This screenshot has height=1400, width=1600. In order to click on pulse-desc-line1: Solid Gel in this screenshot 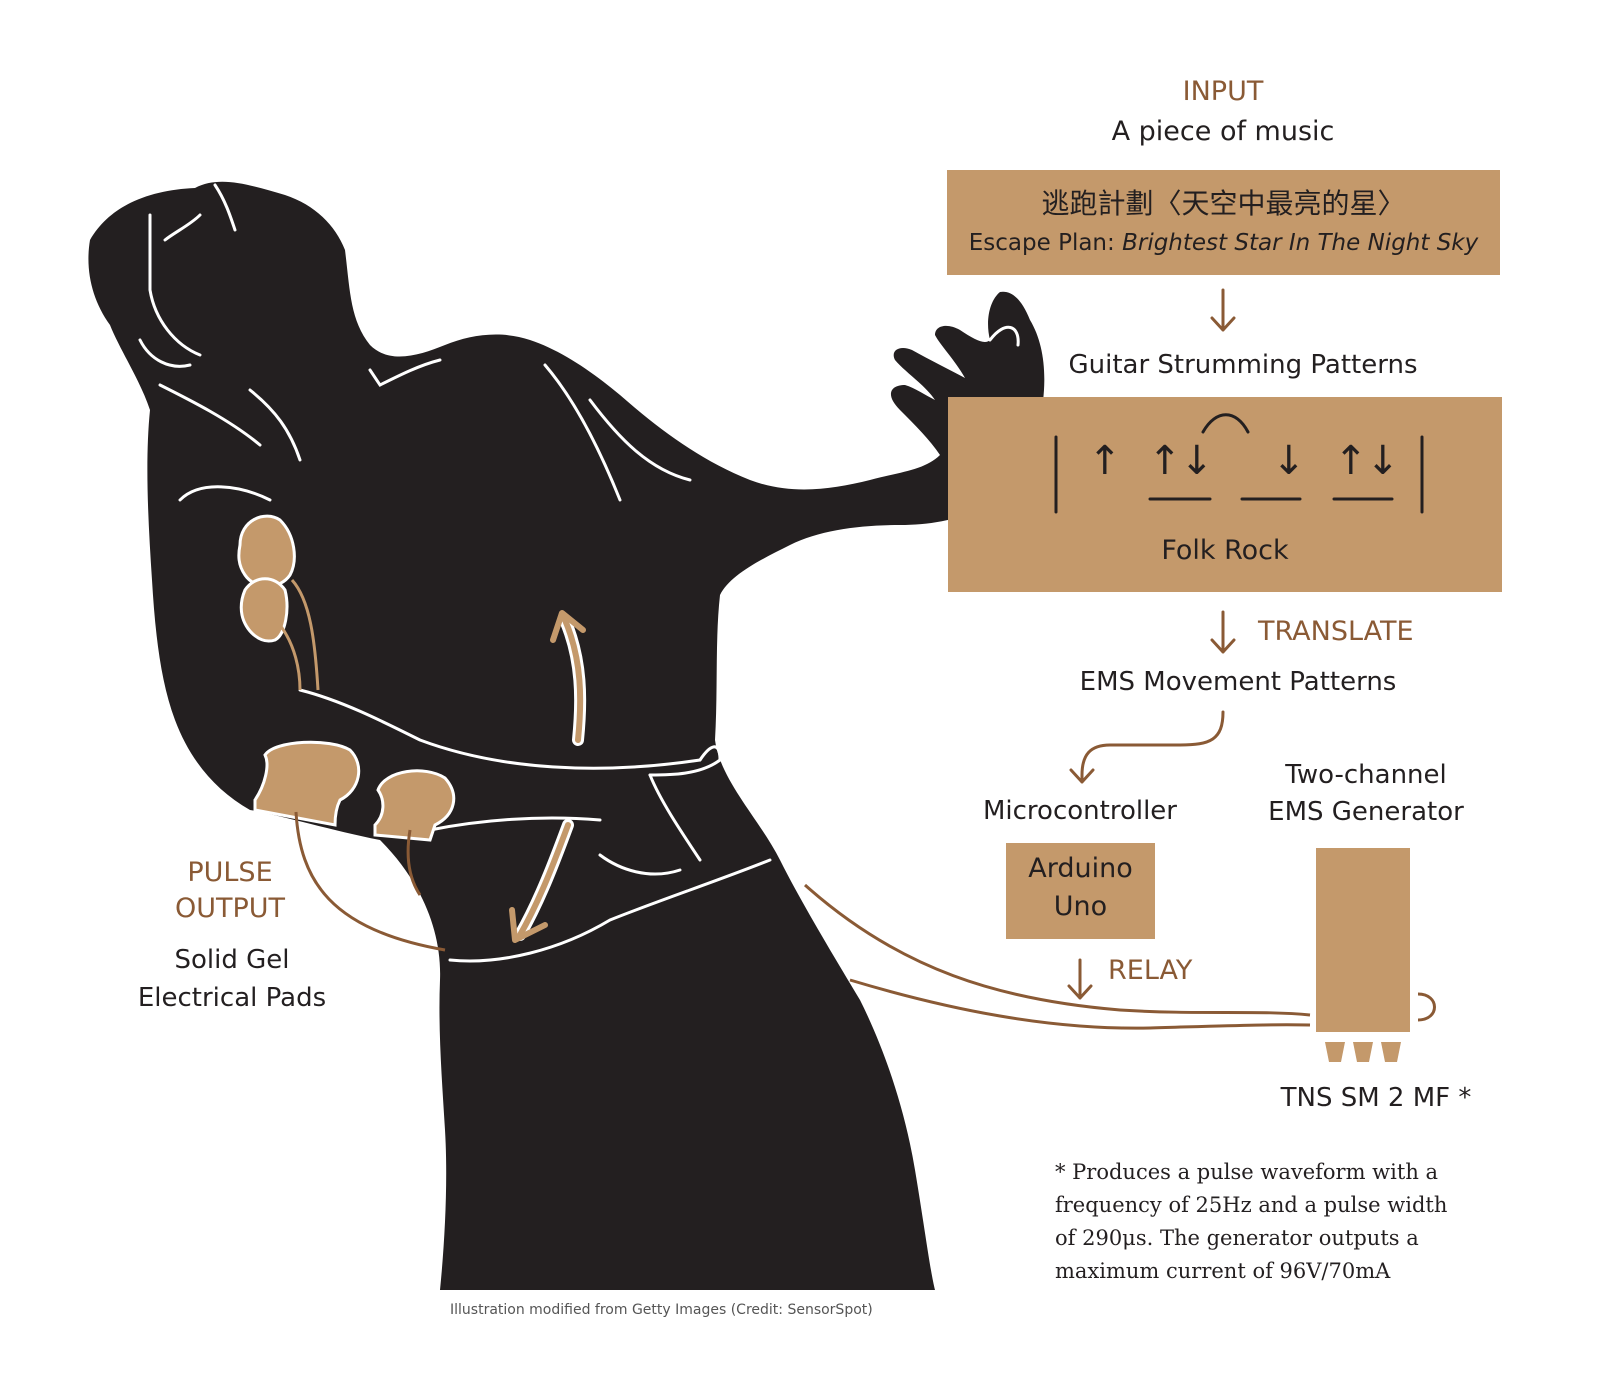, I will do `click(232, 960)`.